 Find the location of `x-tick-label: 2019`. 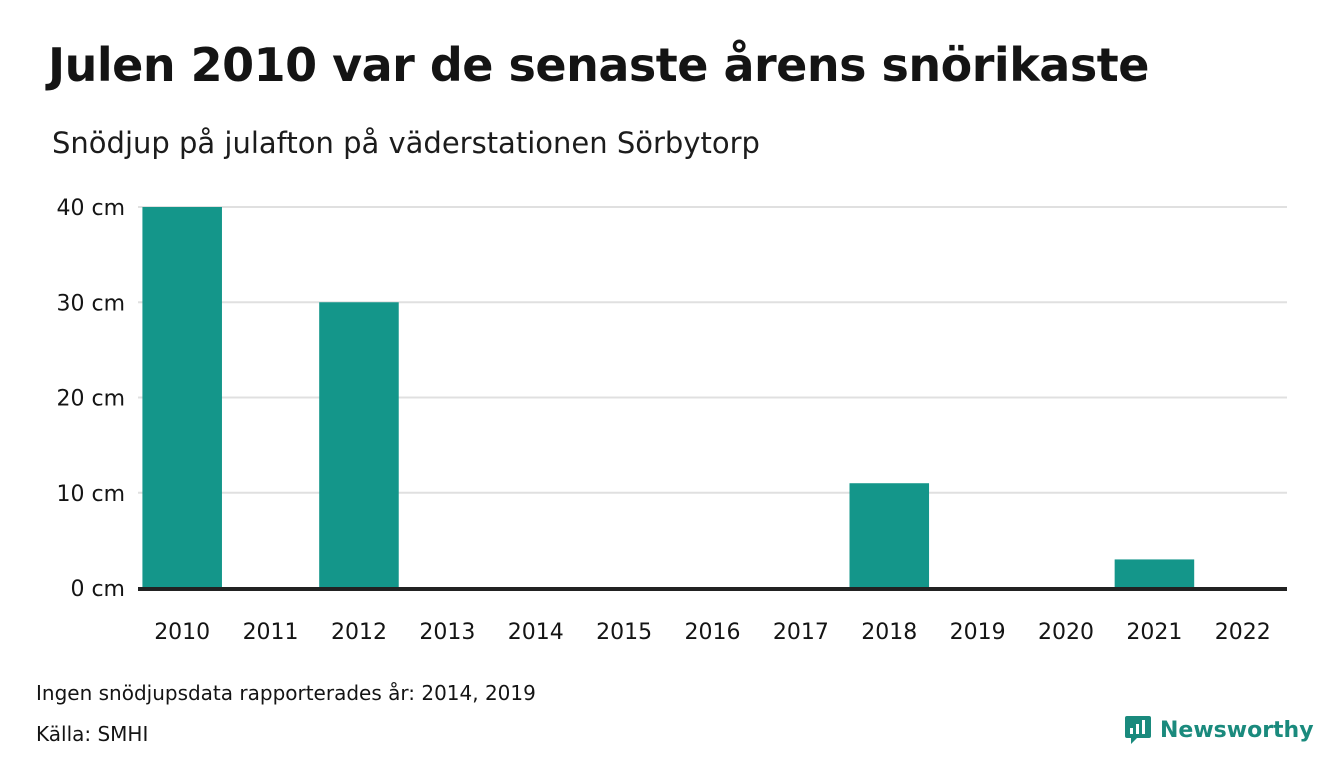

x-tick-label: 2019 is located at coordinates (978, 632).